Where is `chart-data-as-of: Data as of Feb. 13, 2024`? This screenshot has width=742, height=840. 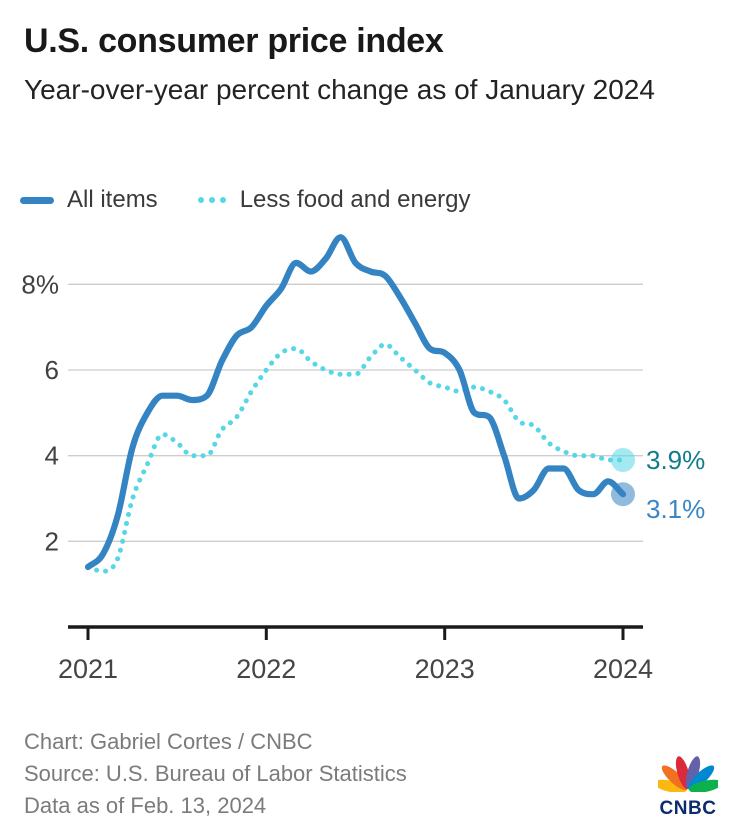
chart-data-as-of: Data as of Feb. 13, 2024 is located at coordinates (145, 805).